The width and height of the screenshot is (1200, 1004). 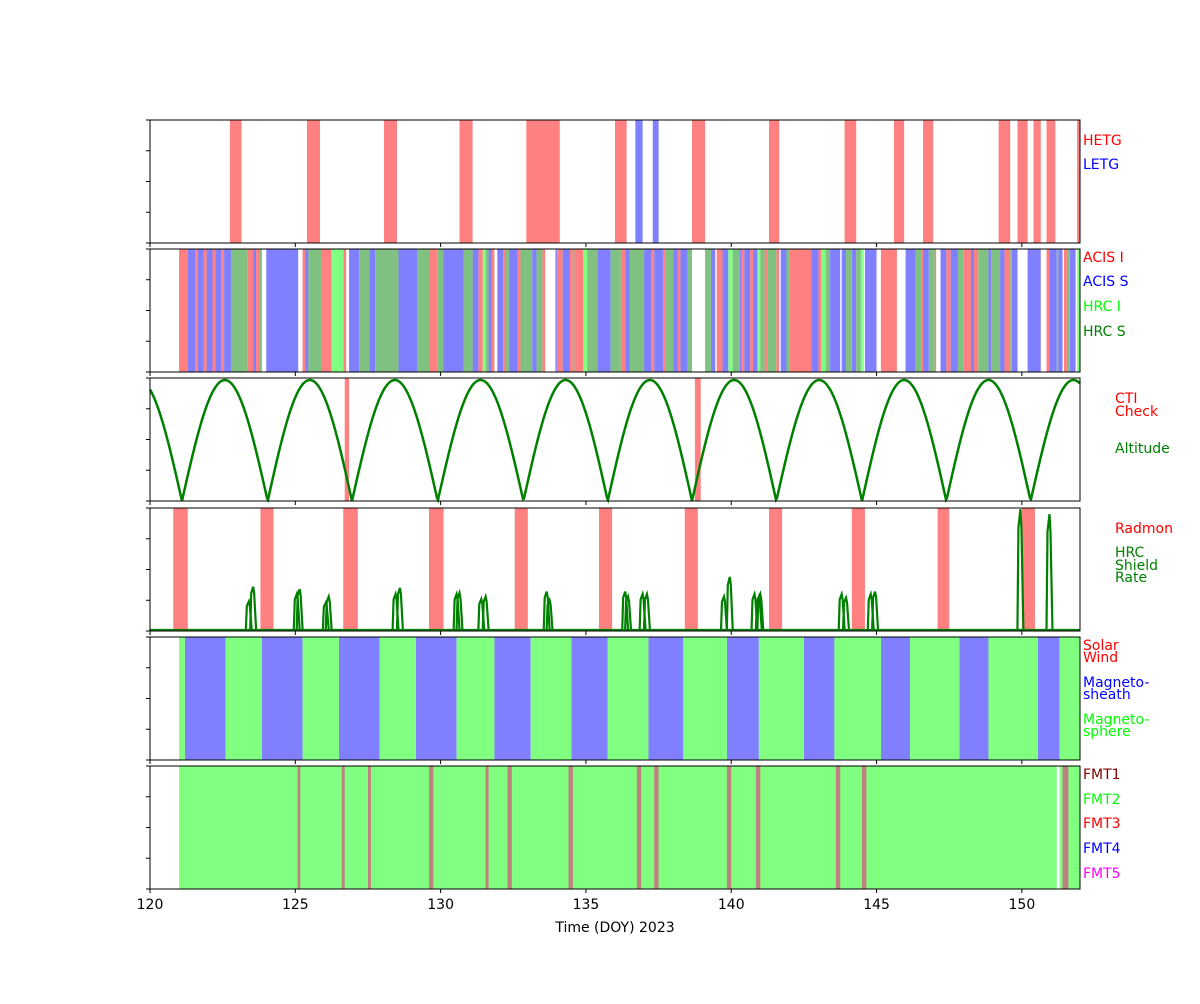 What do you see at coordinates (1116, 683) in the screenshot?
I see `legend-label: Magneto-` at bounding box center [1116, 683].